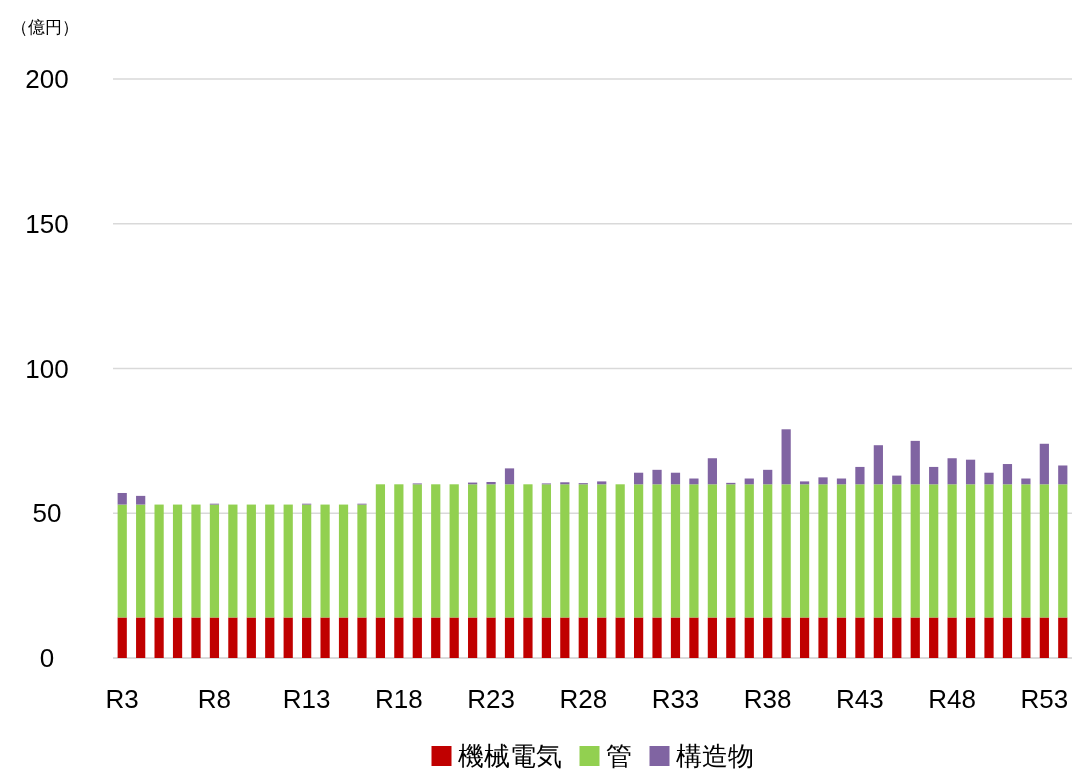 Image resolution: width=1074 pixels, height=778 pixels. Describe the element at coordinates (214, 699) in the screenshot. I see `x-tick-label: R8` at that location.